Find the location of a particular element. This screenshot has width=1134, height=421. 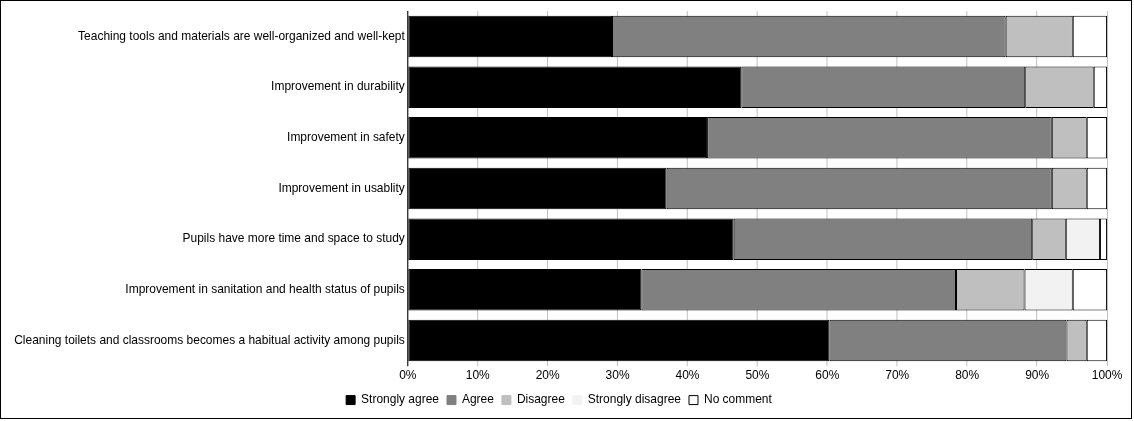

x-tick-label: 30% is located at coordinates (617, 375).